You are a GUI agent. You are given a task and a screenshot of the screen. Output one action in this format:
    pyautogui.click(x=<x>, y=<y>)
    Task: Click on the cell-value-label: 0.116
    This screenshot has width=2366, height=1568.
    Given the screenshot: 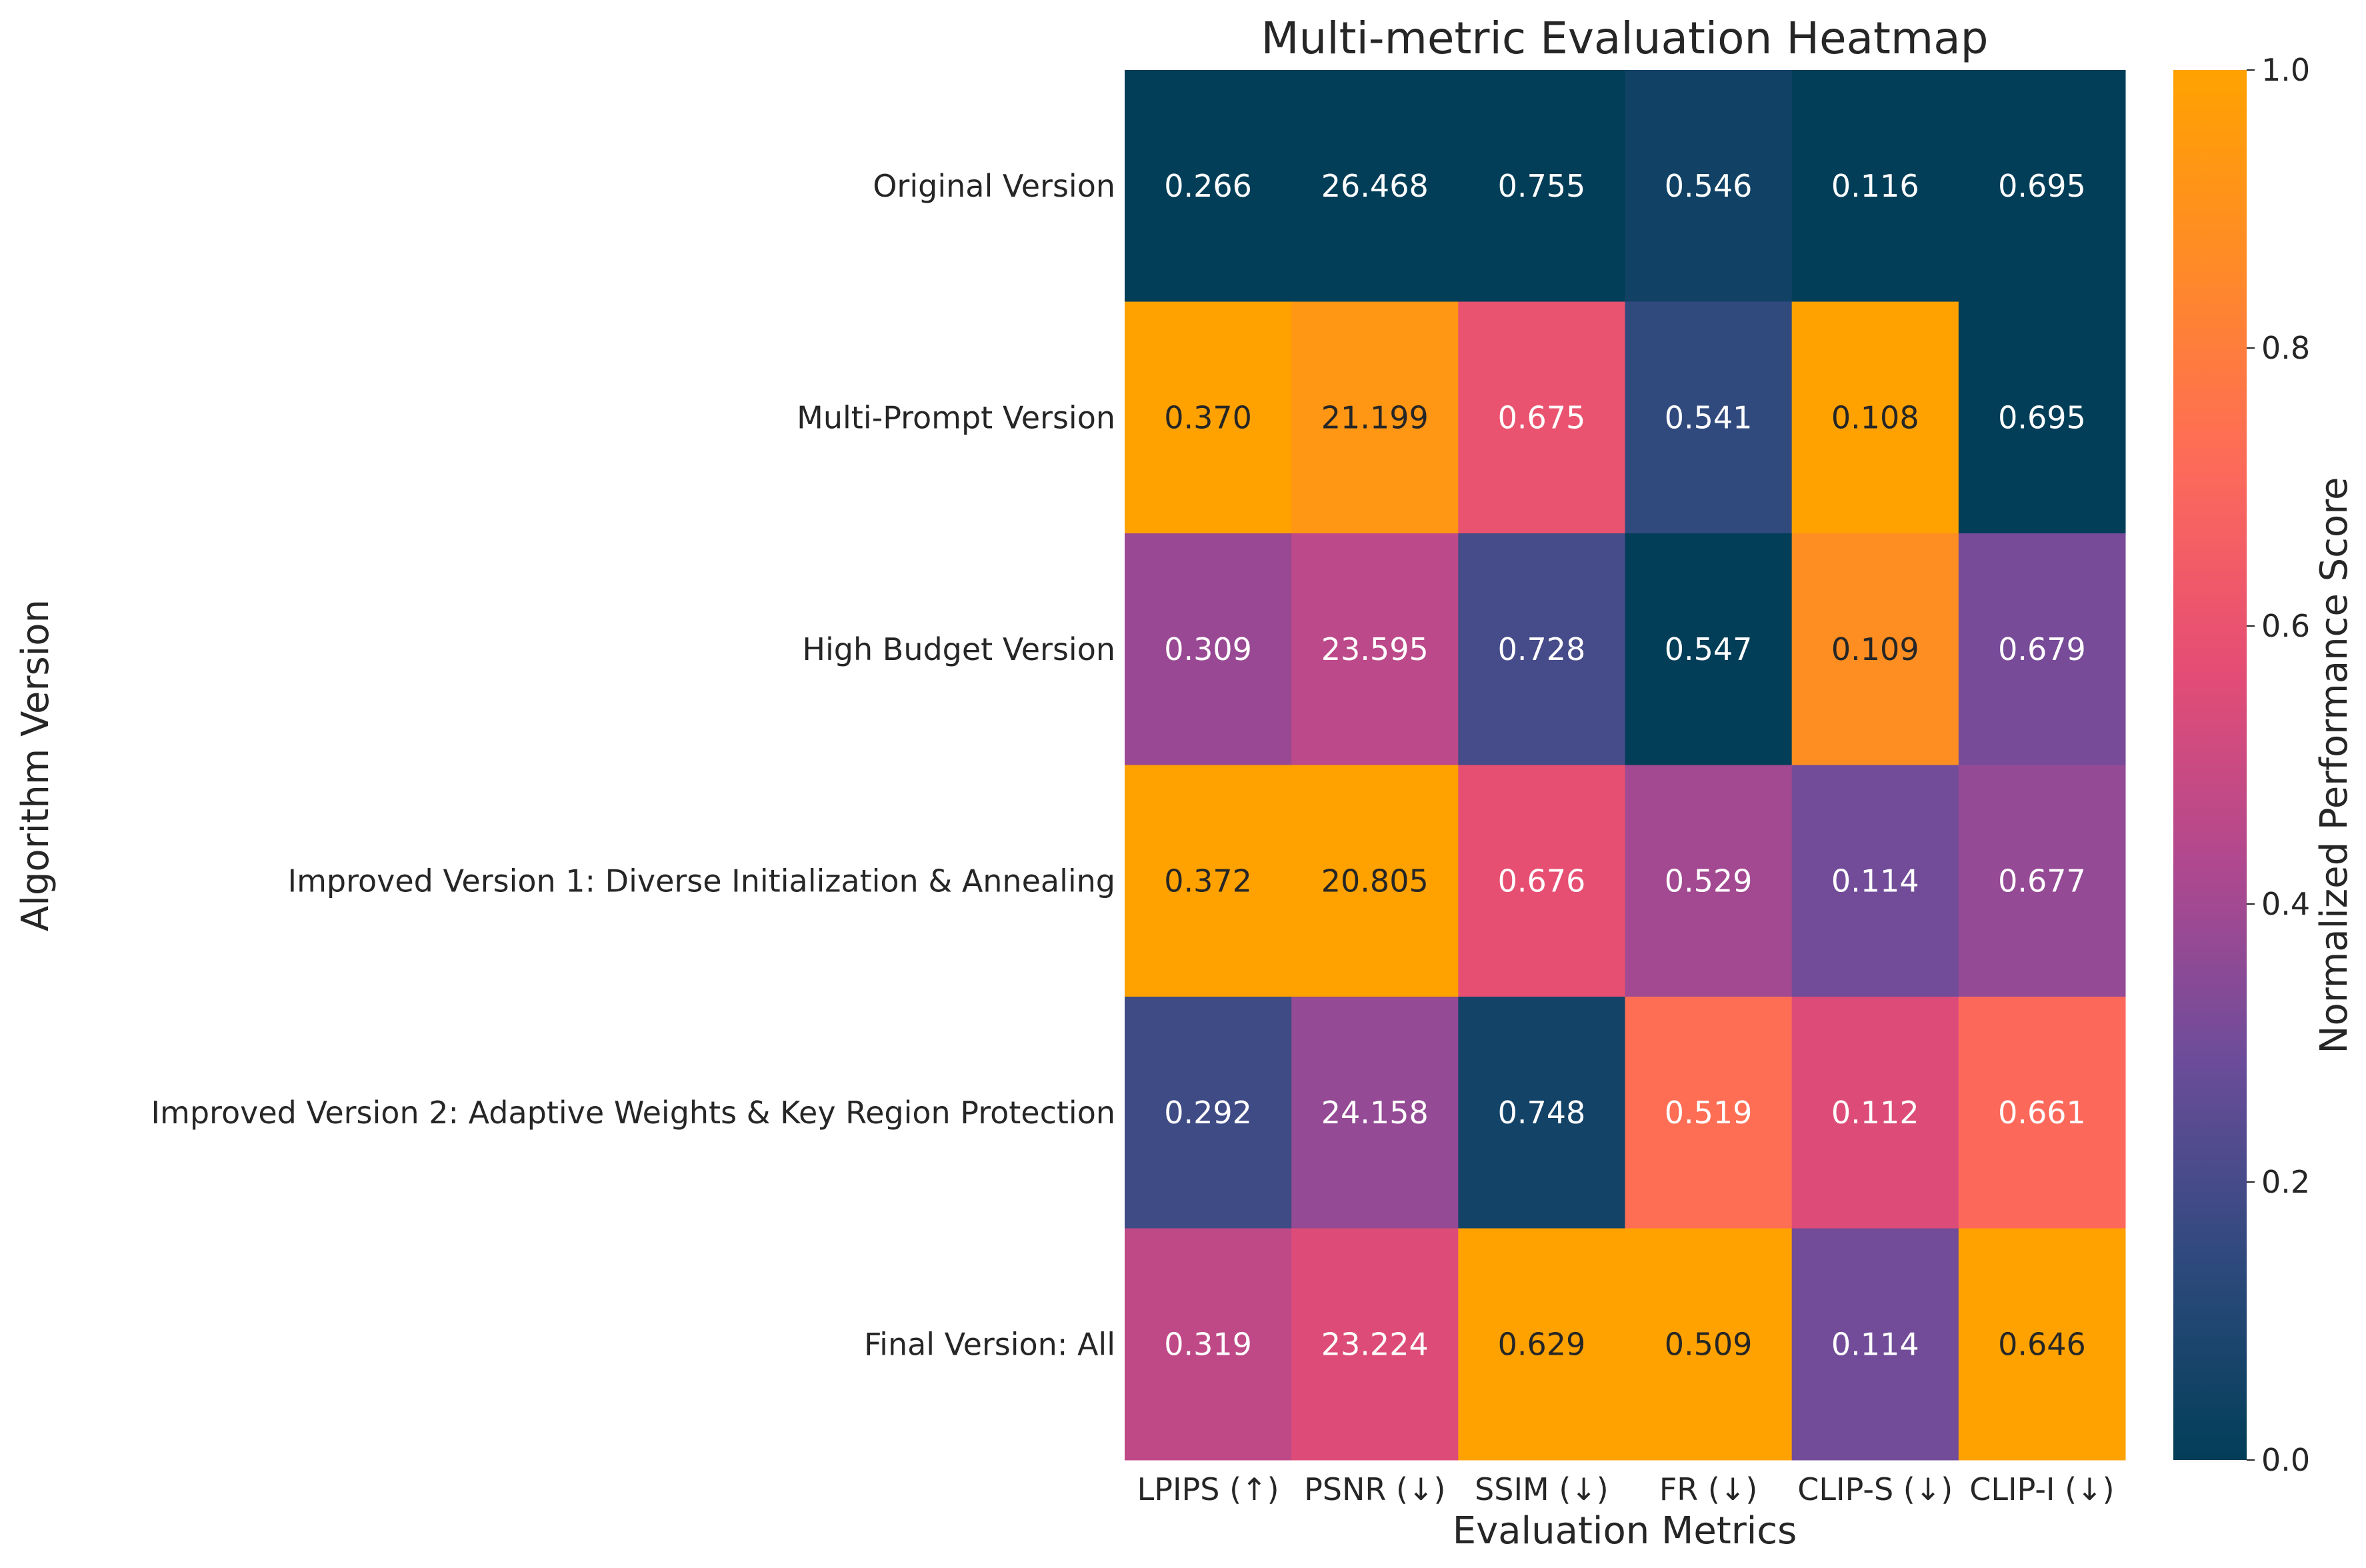 What is the action you would take?
    pyautogui.click(x=1875, y=186)
    